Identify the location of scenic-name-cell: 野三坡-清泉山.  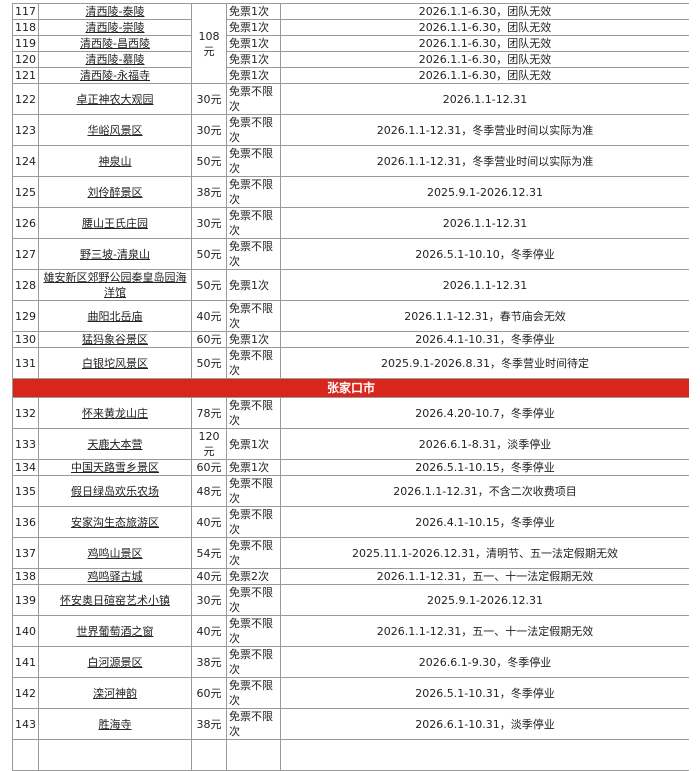
(115, 254).